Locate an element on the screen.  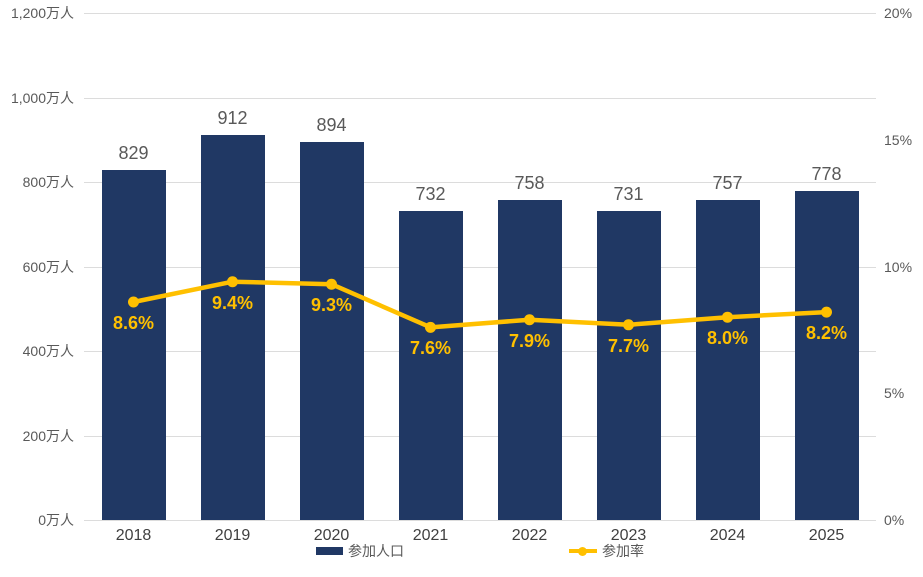
bar-value-label: 758 is located at coordinates (529, 182).